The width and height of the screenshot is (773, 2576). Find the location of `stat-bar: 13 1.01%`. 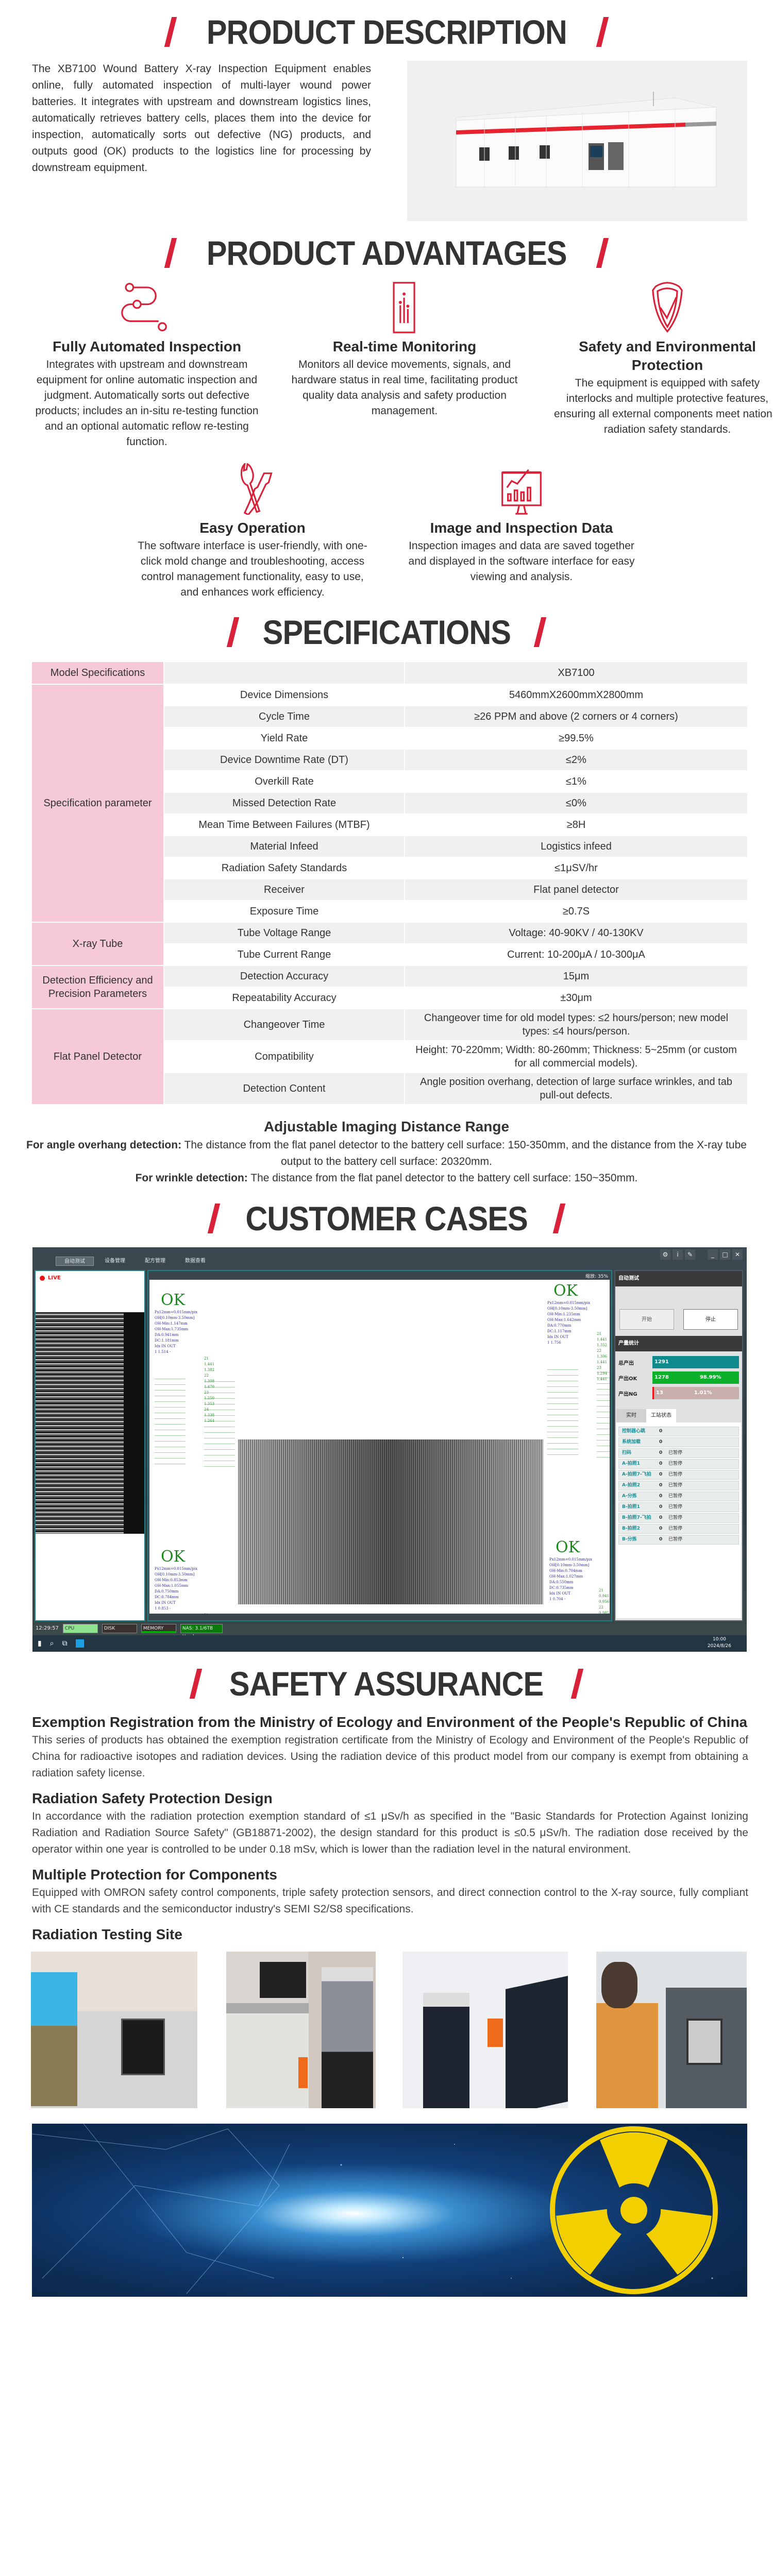

stat-bar: 13 1.01% is located at coordinates (695, 1393).